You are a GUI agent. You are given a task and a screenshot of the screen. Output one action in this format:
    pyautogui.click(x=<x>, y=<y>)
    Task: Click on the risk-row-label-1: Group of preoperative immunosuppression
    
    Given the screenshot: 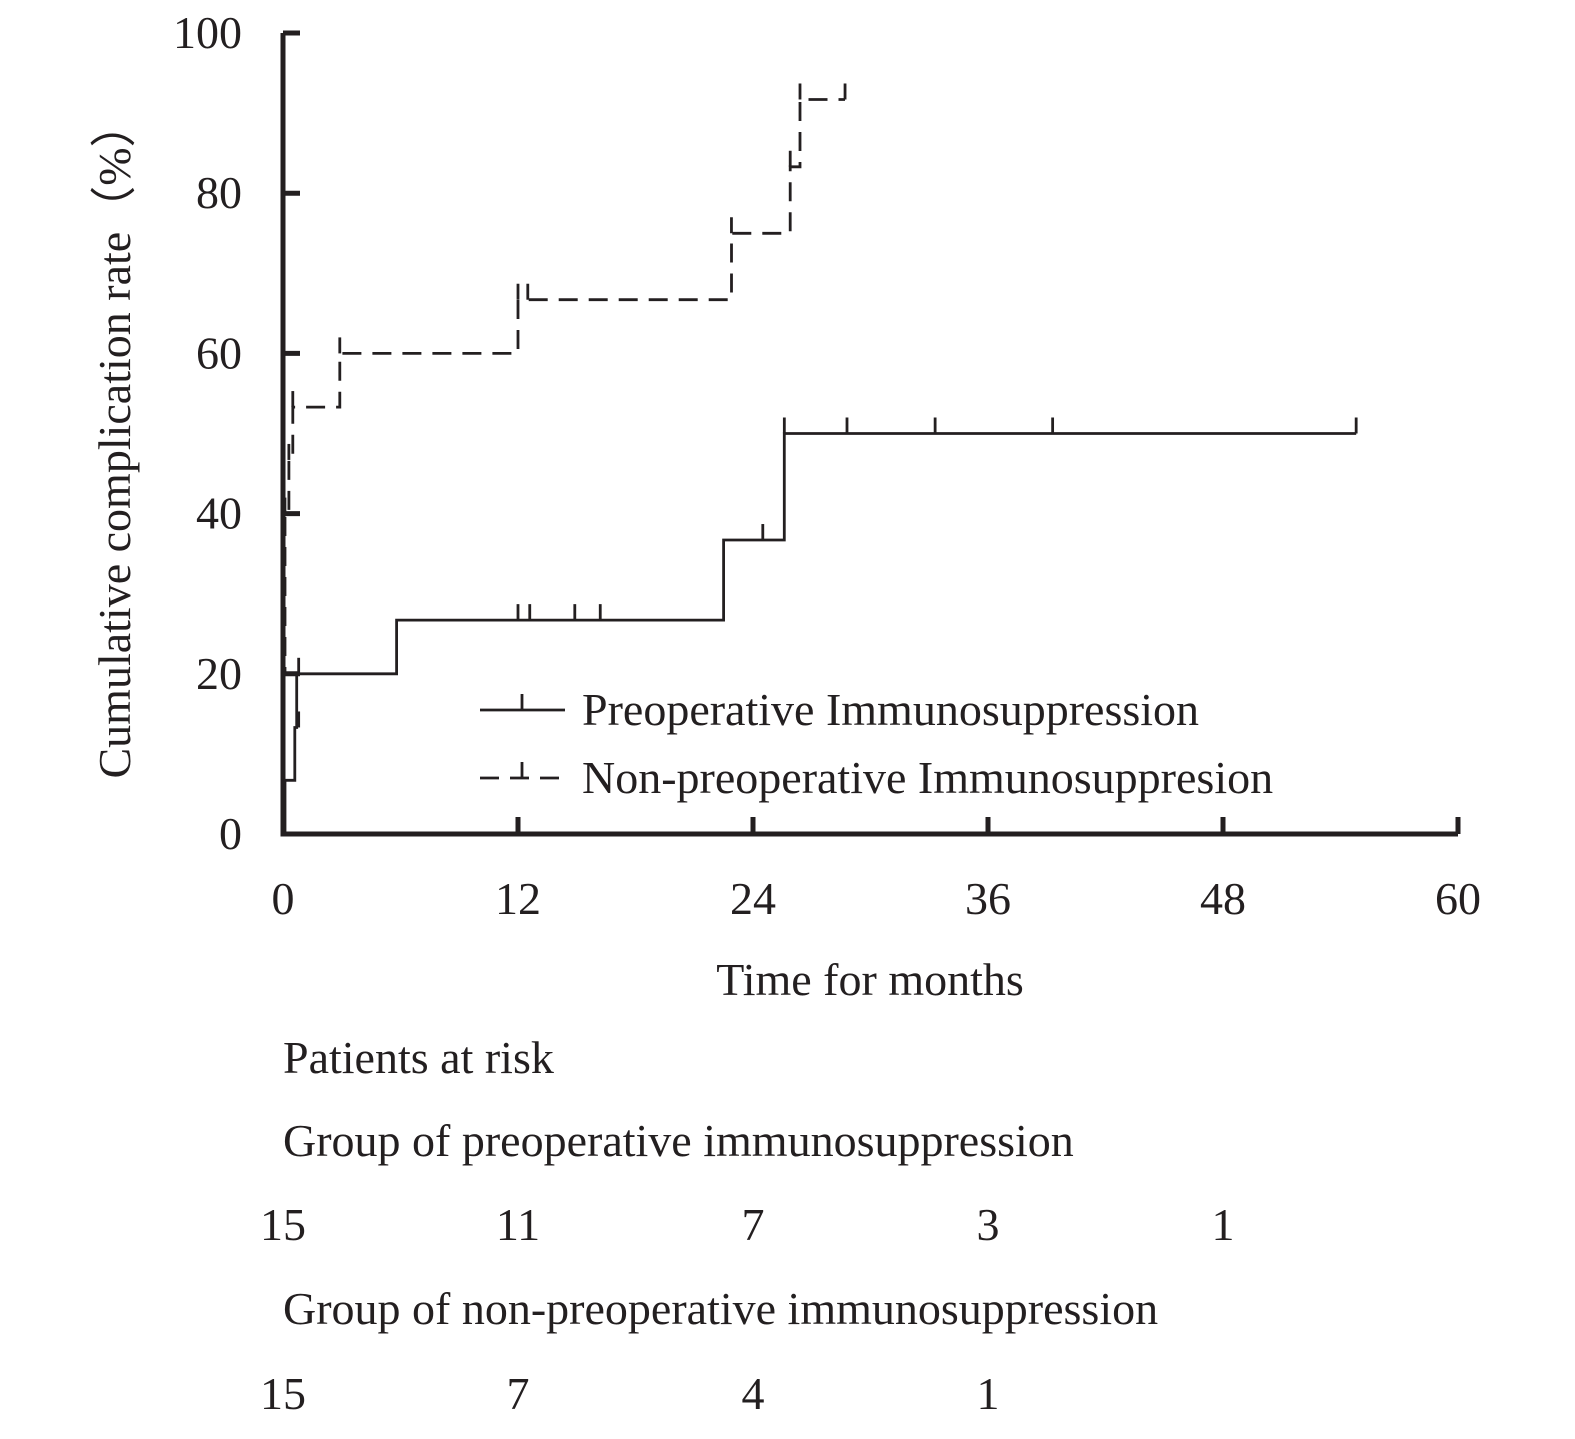 What is the action you would take?
    pyautogui.click(x=678, y=1140)
    